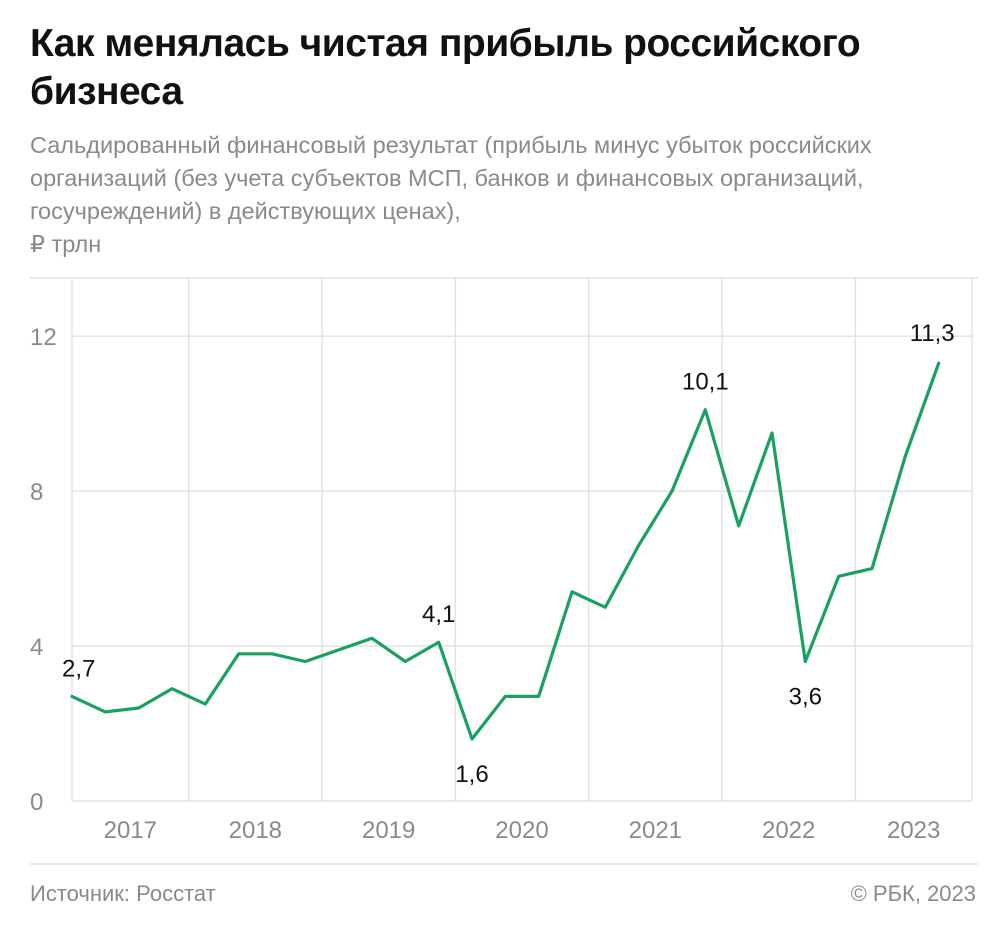 The image size is (1008, 929). Describe the element at coordinates (805, 697) in the screenshot. I see `data-label: 3,6` at that location.